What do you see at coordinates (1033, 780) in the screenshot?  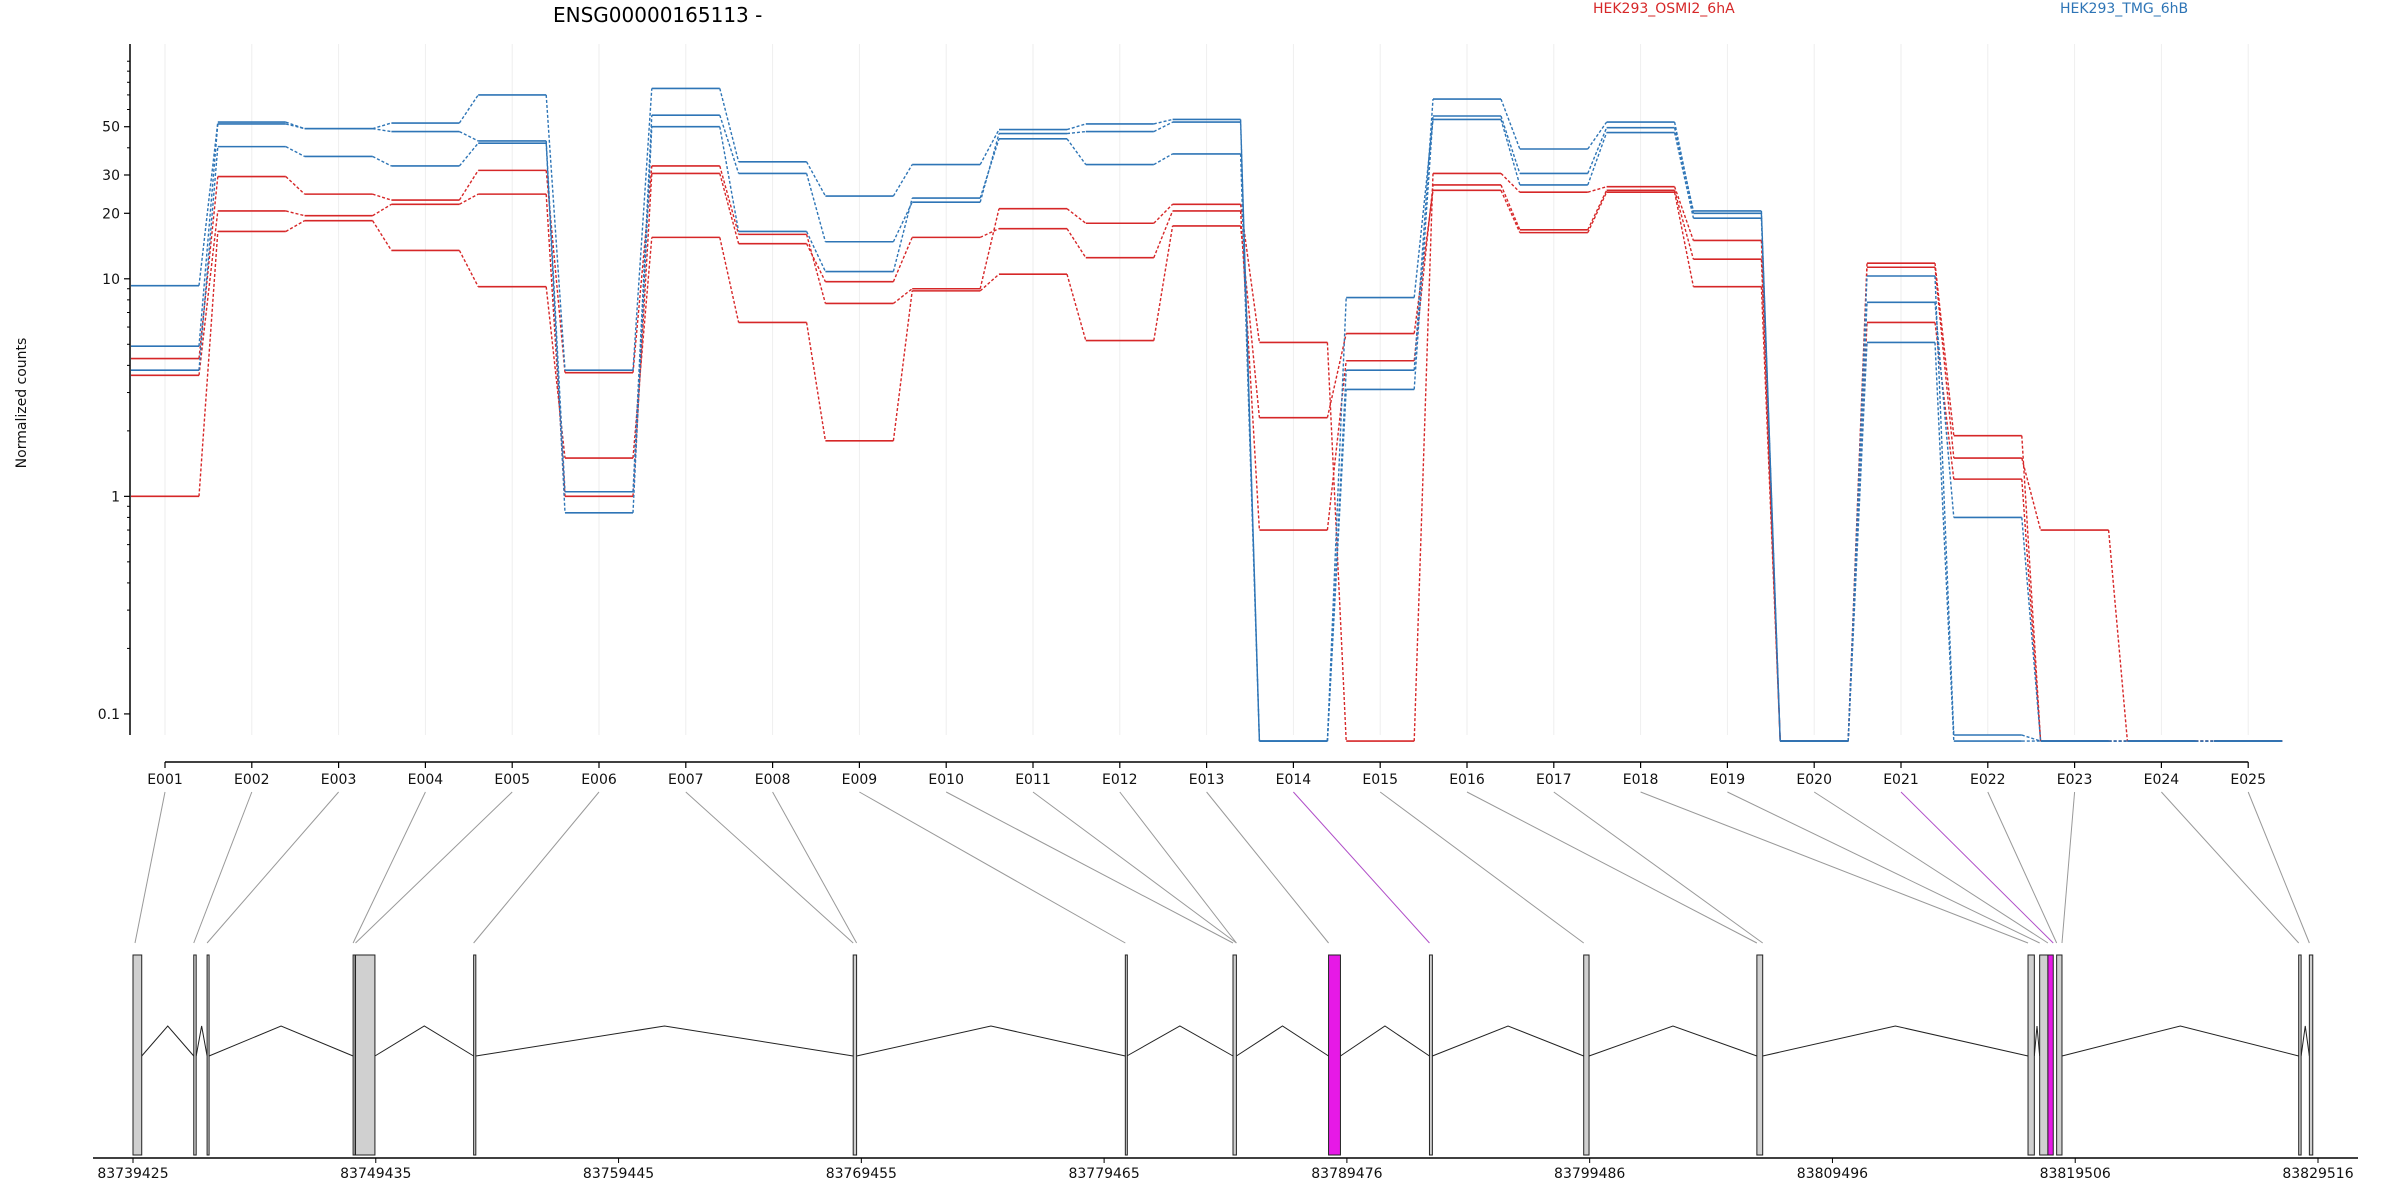 I see `x-tick-label: E011` at bounding box center [1033, 780].